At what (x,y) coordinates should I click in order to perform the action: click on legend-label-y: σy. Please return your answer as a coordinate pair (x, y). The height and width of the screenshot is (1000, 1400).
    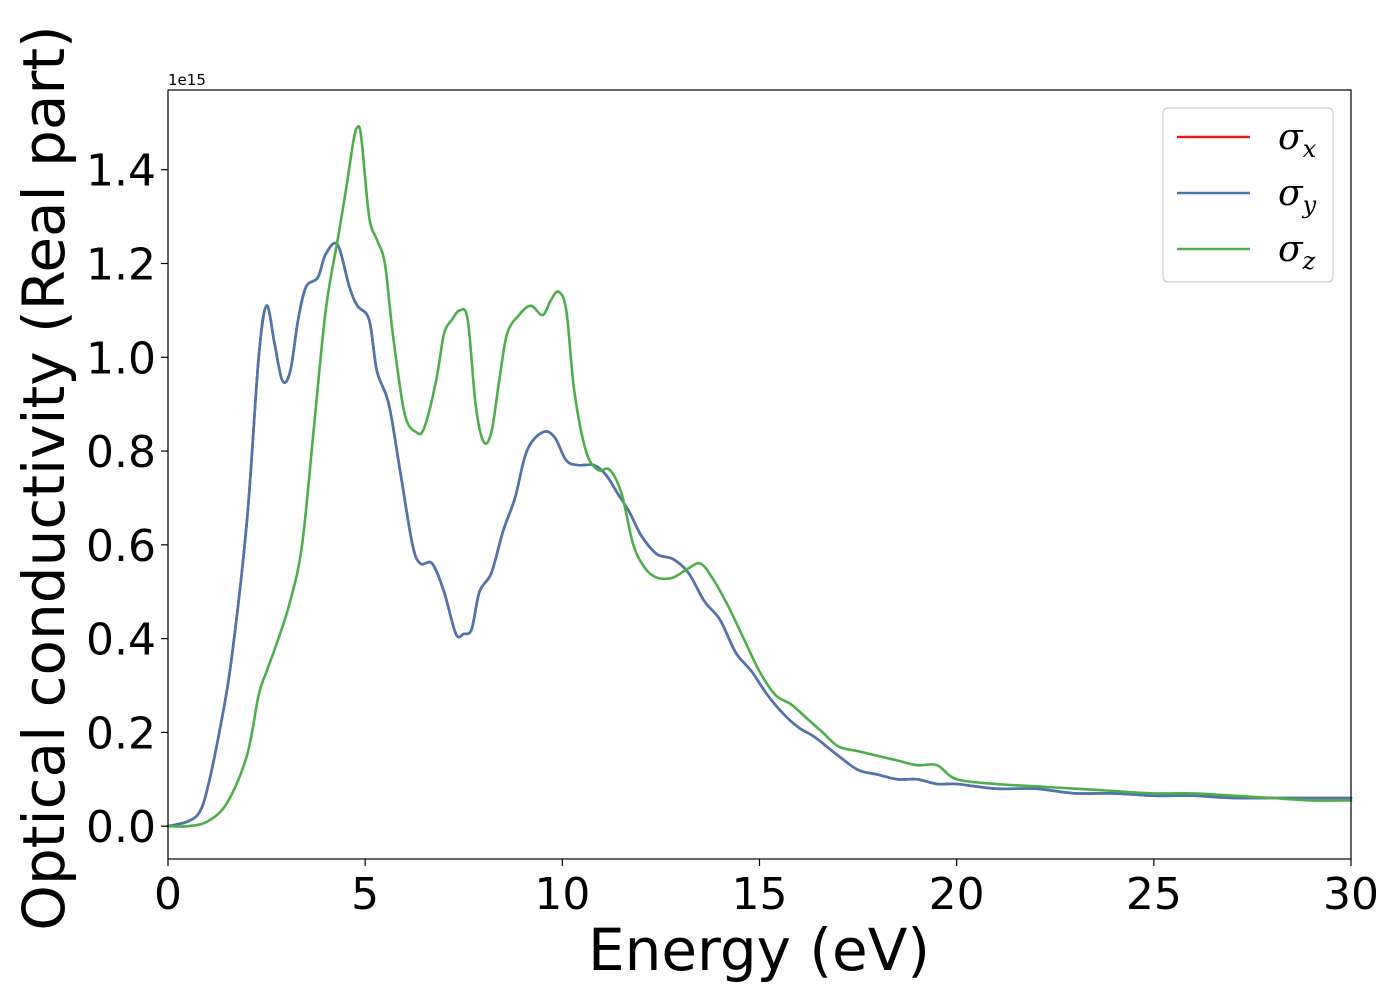
    Looking at the image, I should click on (1297, 196).